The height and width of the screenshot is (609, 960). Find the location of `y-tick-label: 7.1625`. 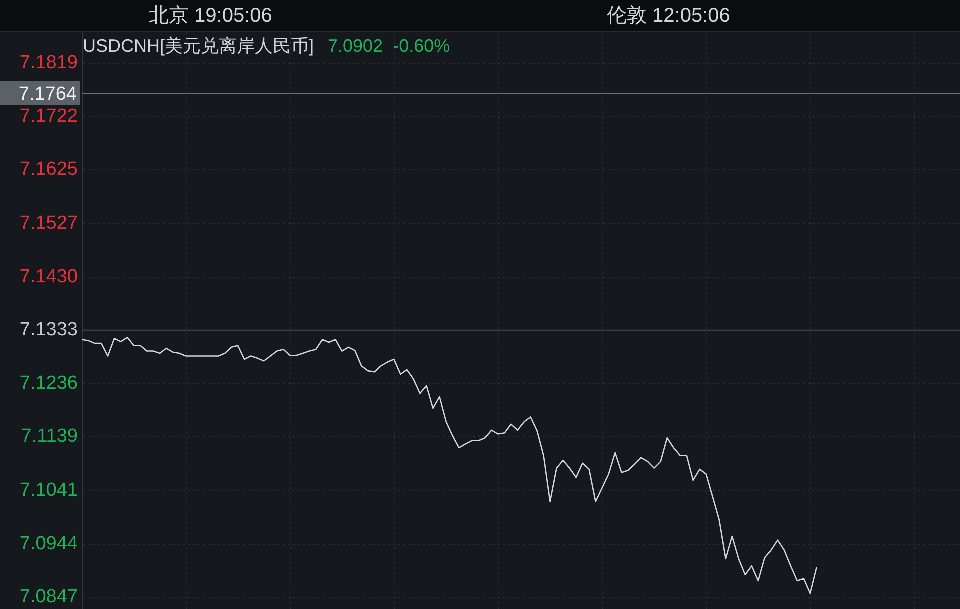

y-tick-label: 7.1625 is located at coordinates (49, 169).